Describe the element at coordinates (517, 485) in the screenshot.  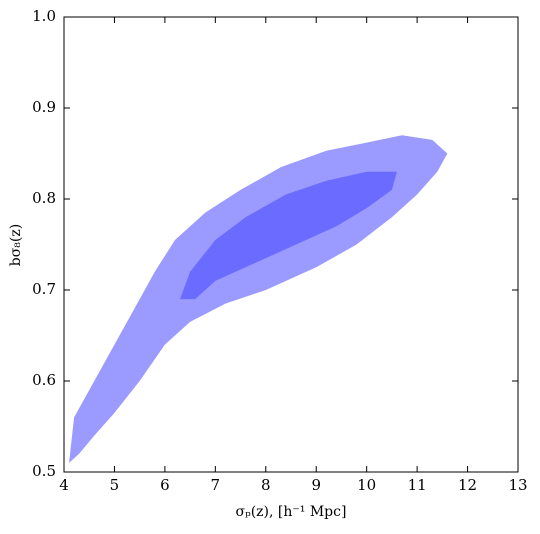
I see `x-tick-label: 13` at that location.